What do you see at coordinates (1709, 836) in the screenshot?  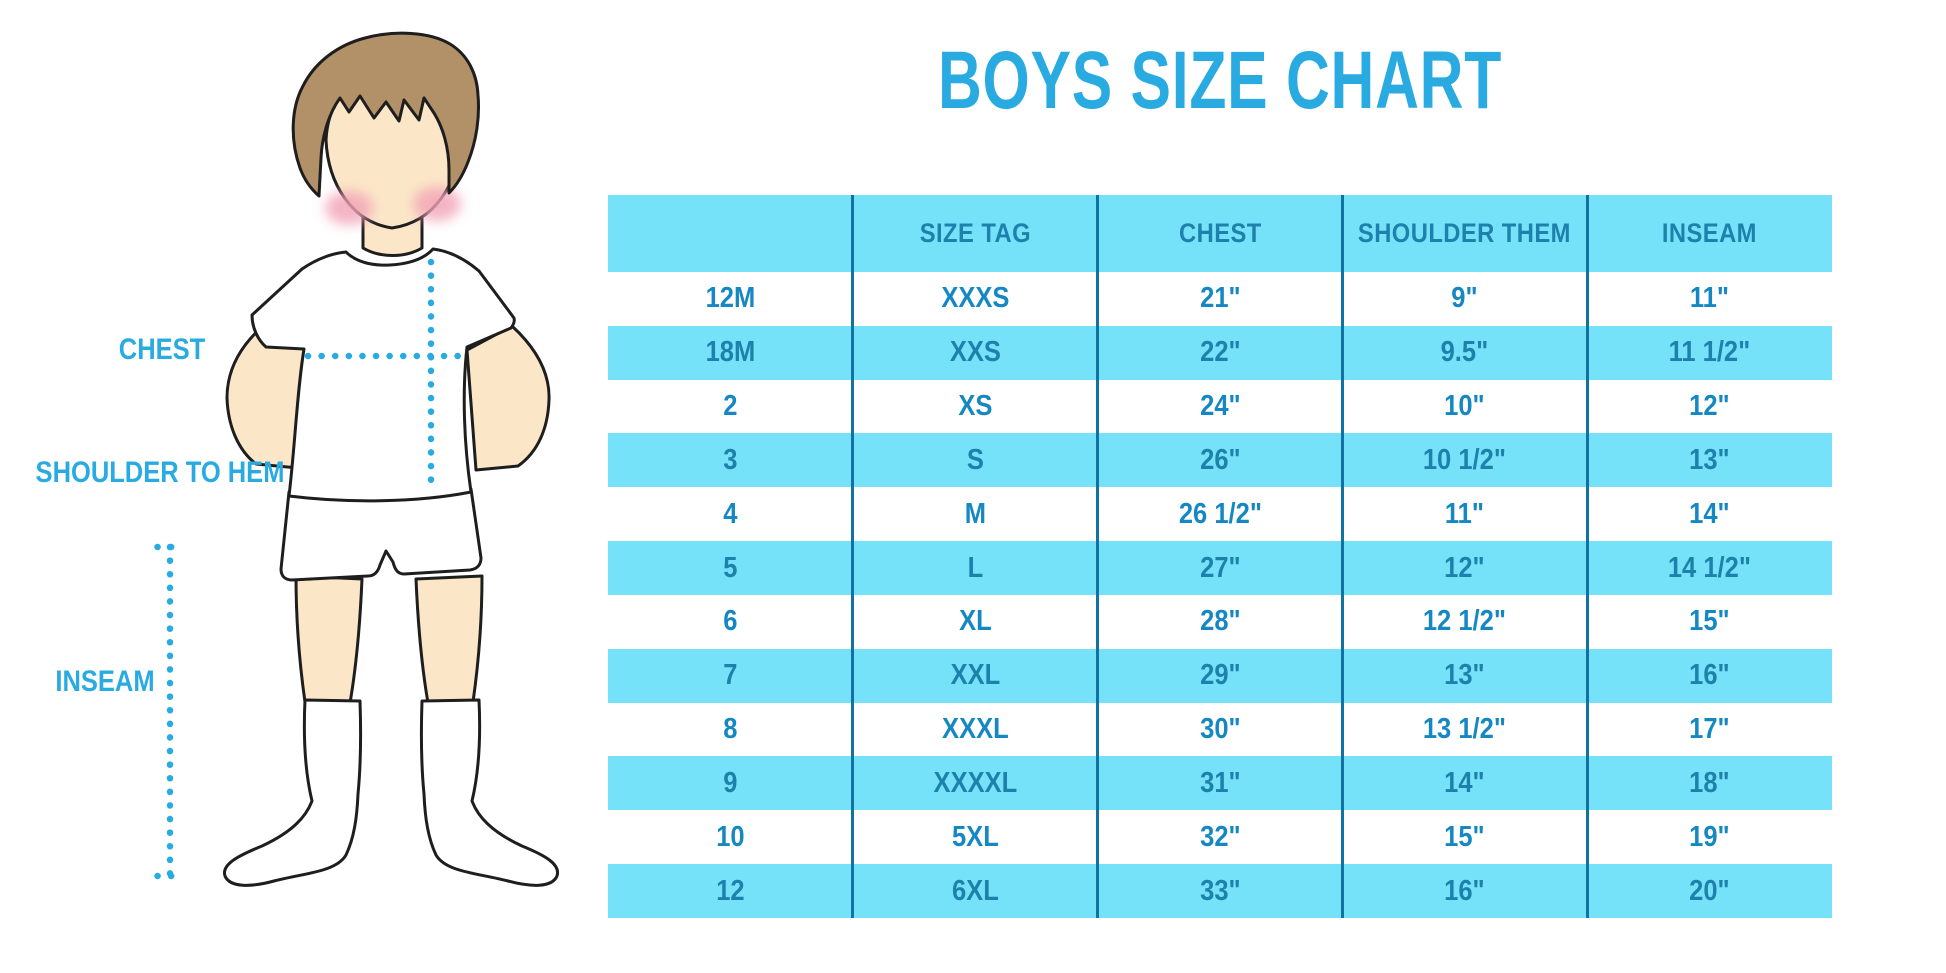 I see `table-cell: 19"` at bounding box center [1709, 836].